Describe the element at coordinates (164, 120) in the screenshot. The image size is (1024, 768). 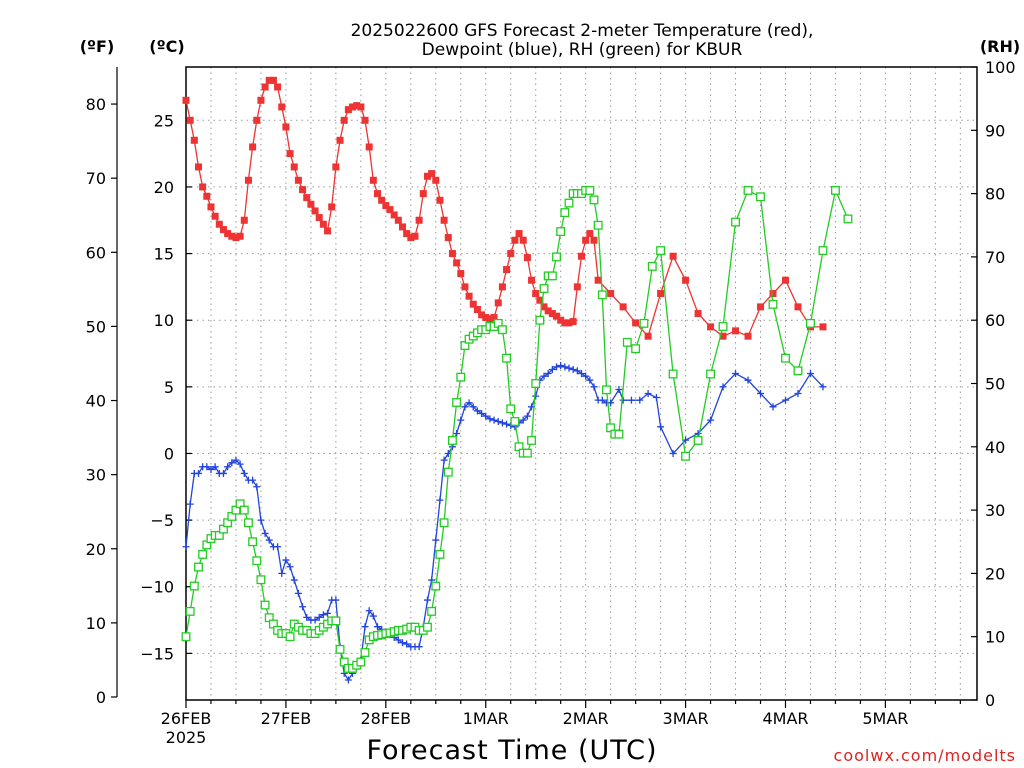
I see `celsius-tick-label: 25` at that location.